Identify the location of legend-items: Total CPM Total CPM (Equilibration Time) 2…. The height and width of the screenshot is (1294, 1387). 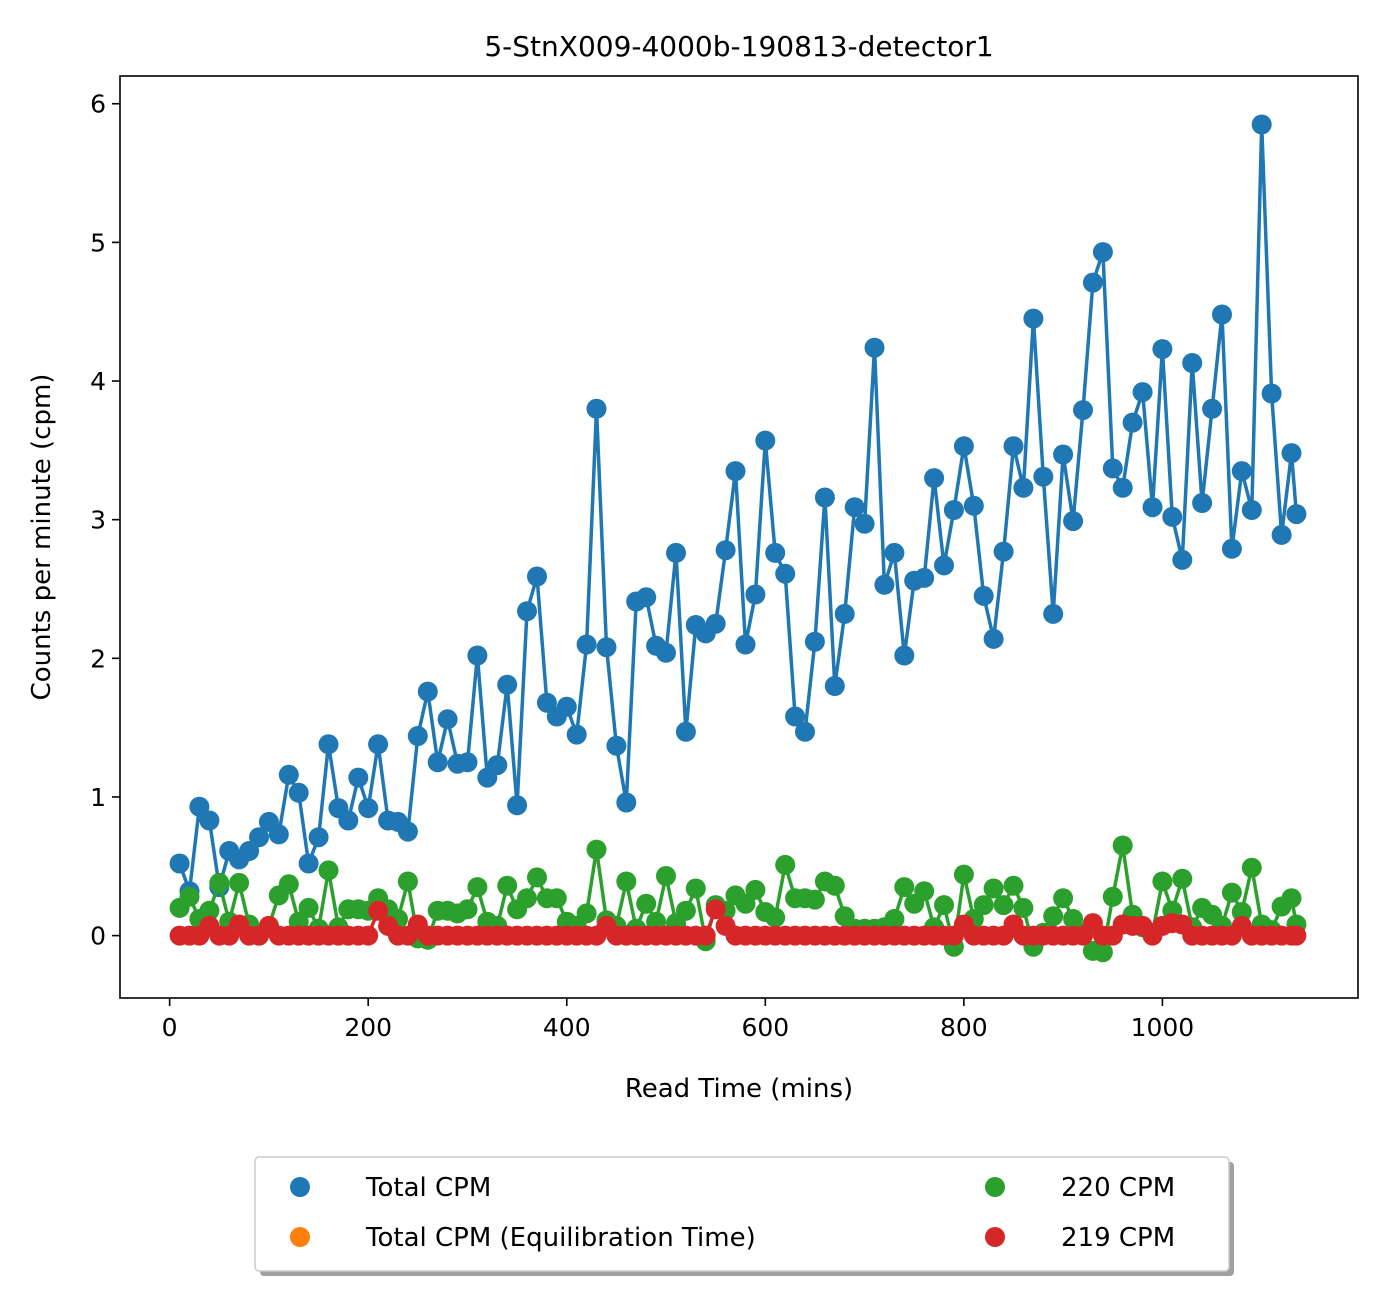
(732, 1213).